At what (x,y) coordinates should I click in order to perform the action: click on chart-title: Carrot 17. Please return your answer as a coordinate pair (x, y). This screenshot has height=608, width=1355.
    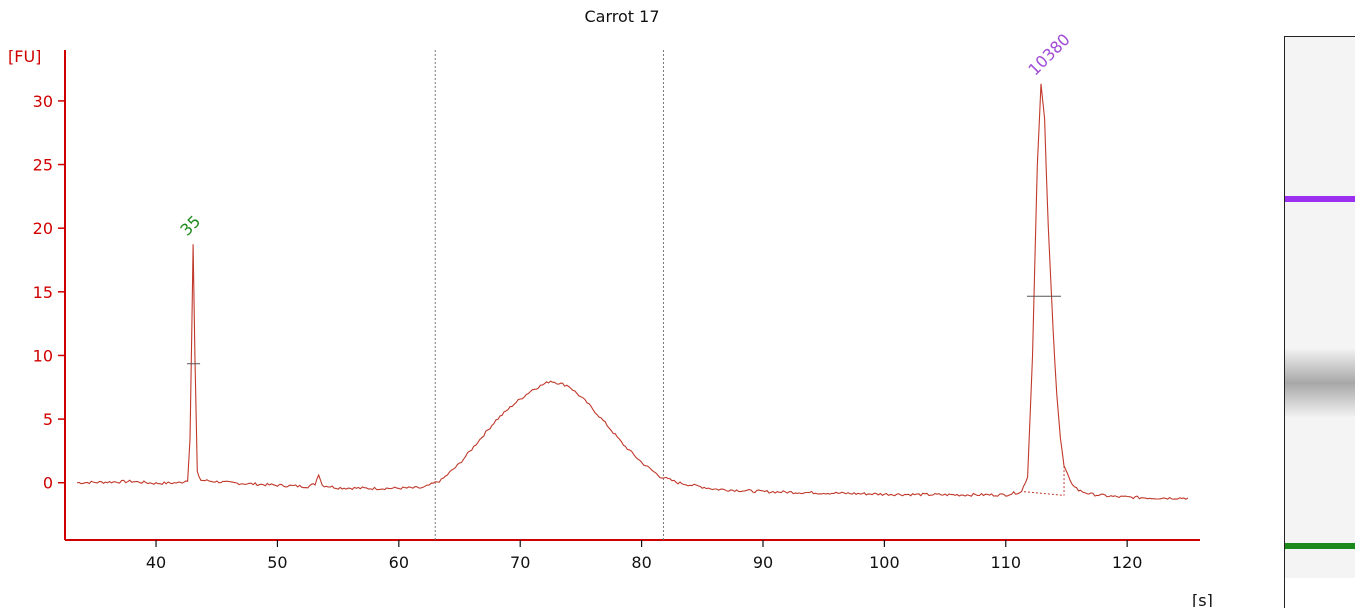
    Looking at the image, I should click on (621, 16).